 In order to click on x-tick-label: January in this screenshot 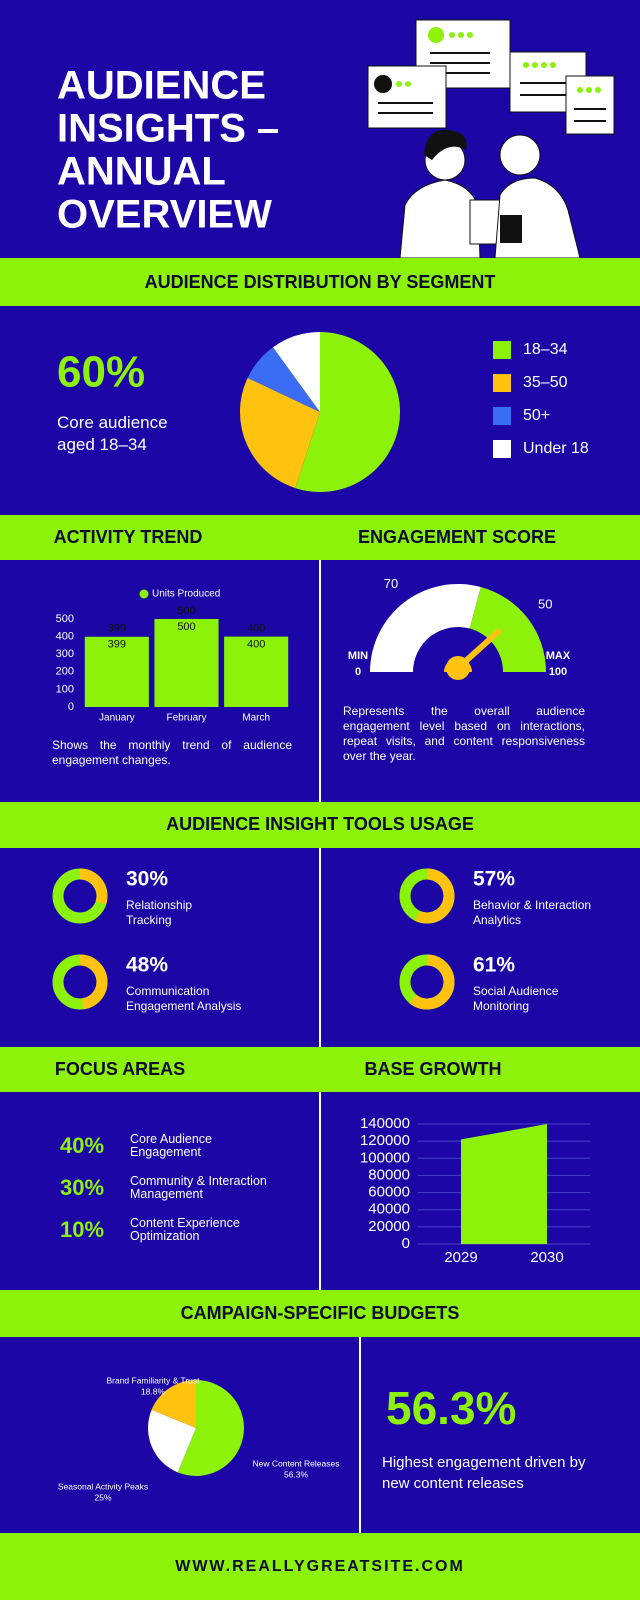, I will do `click(117, 718)`.